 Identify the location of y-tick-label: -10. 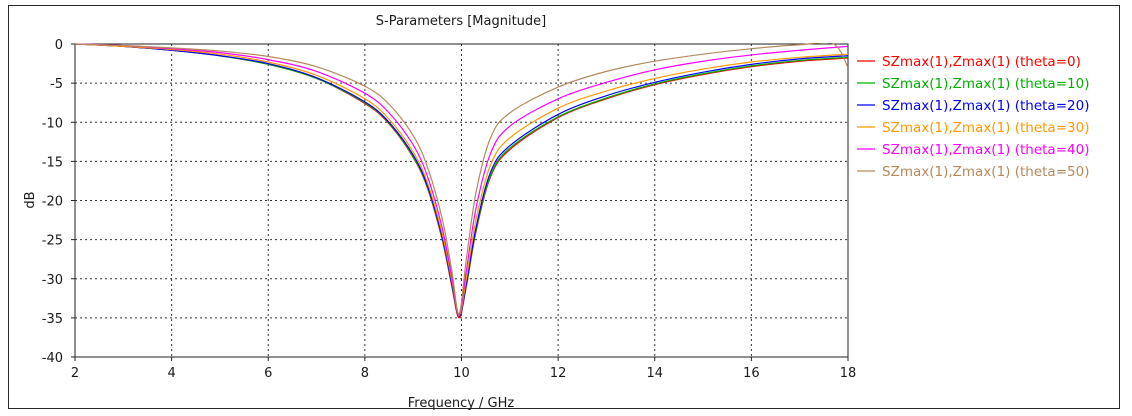
(52, 123).